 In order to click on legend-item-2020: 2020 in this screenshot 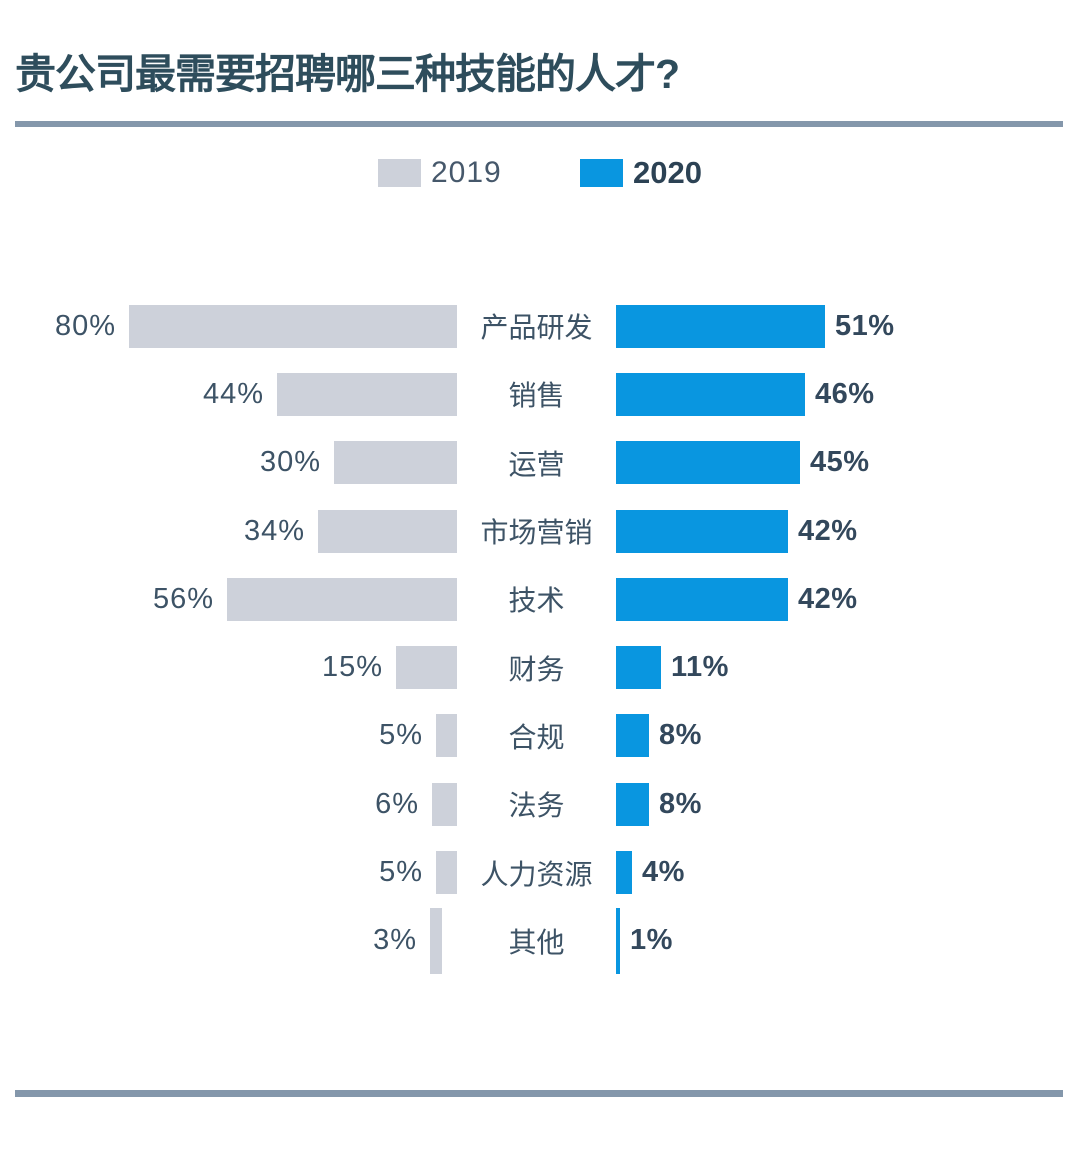, I will do `click(641, 172)`.